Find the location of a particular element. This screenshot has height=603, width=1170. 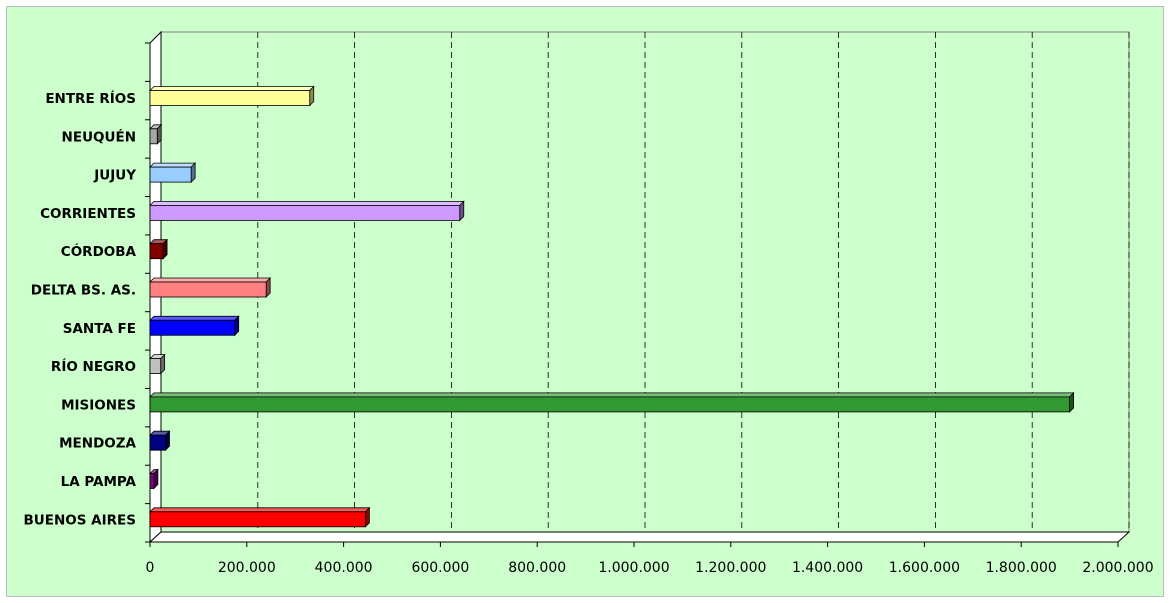

category-label: JUJUY is located at coordinates (114, 176).